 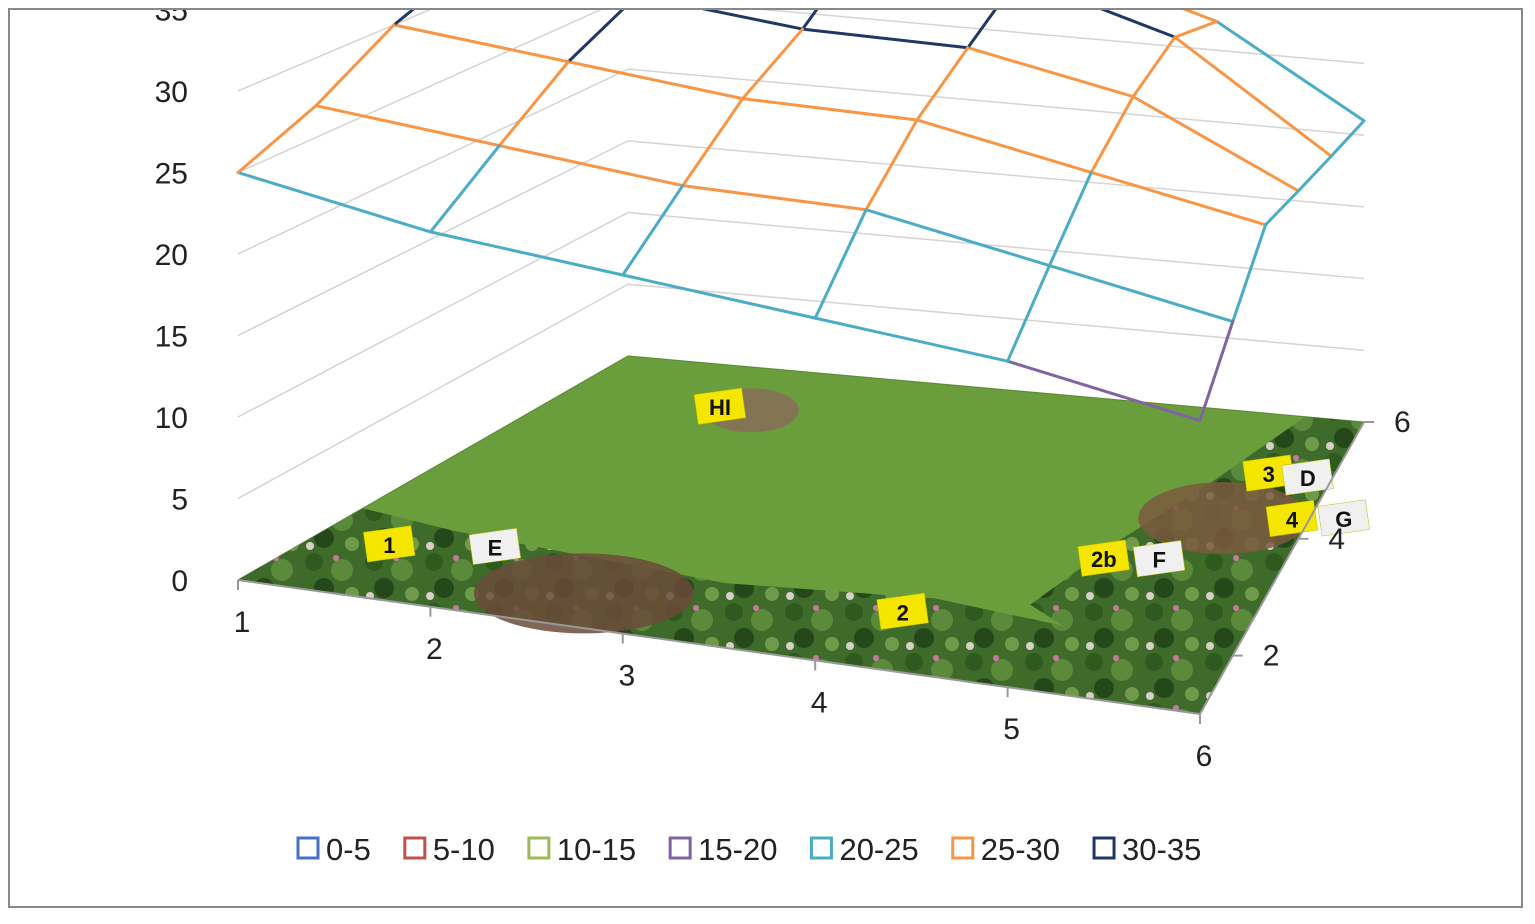 I want to click on floor-marker-label: 1, so click(x=389, y=545).